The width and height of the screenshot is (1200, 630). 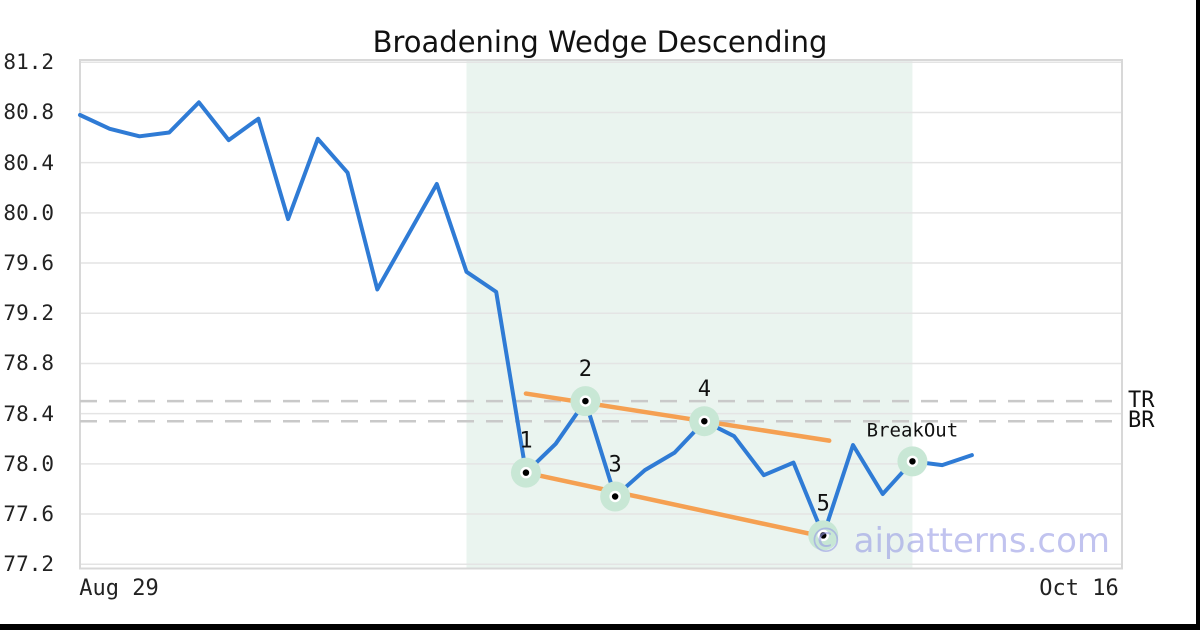 What do you see at coordinates (704, 389) in the screenshot?
I see `pattern-point-label: 4` at bounding box center [704, 389].